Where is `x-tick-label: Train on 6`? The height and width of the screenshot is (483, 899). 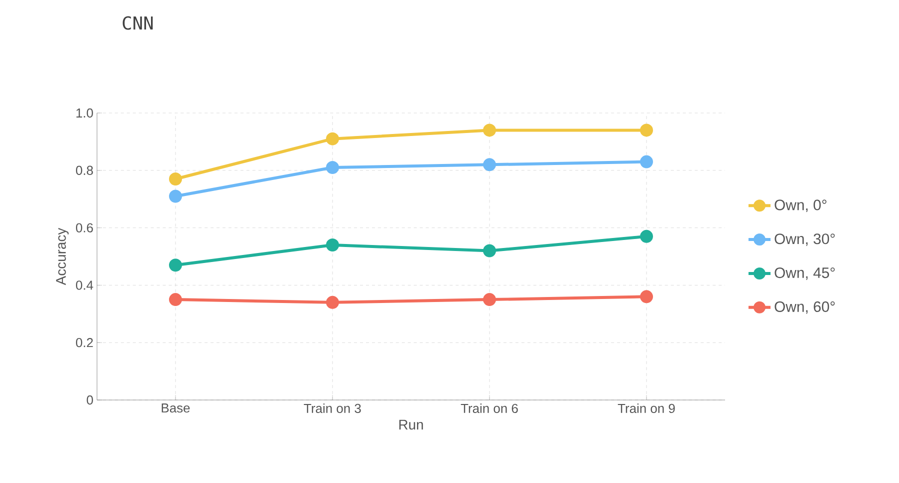
x-tick-label: Train on 6 is located at coordinates (489, 409).